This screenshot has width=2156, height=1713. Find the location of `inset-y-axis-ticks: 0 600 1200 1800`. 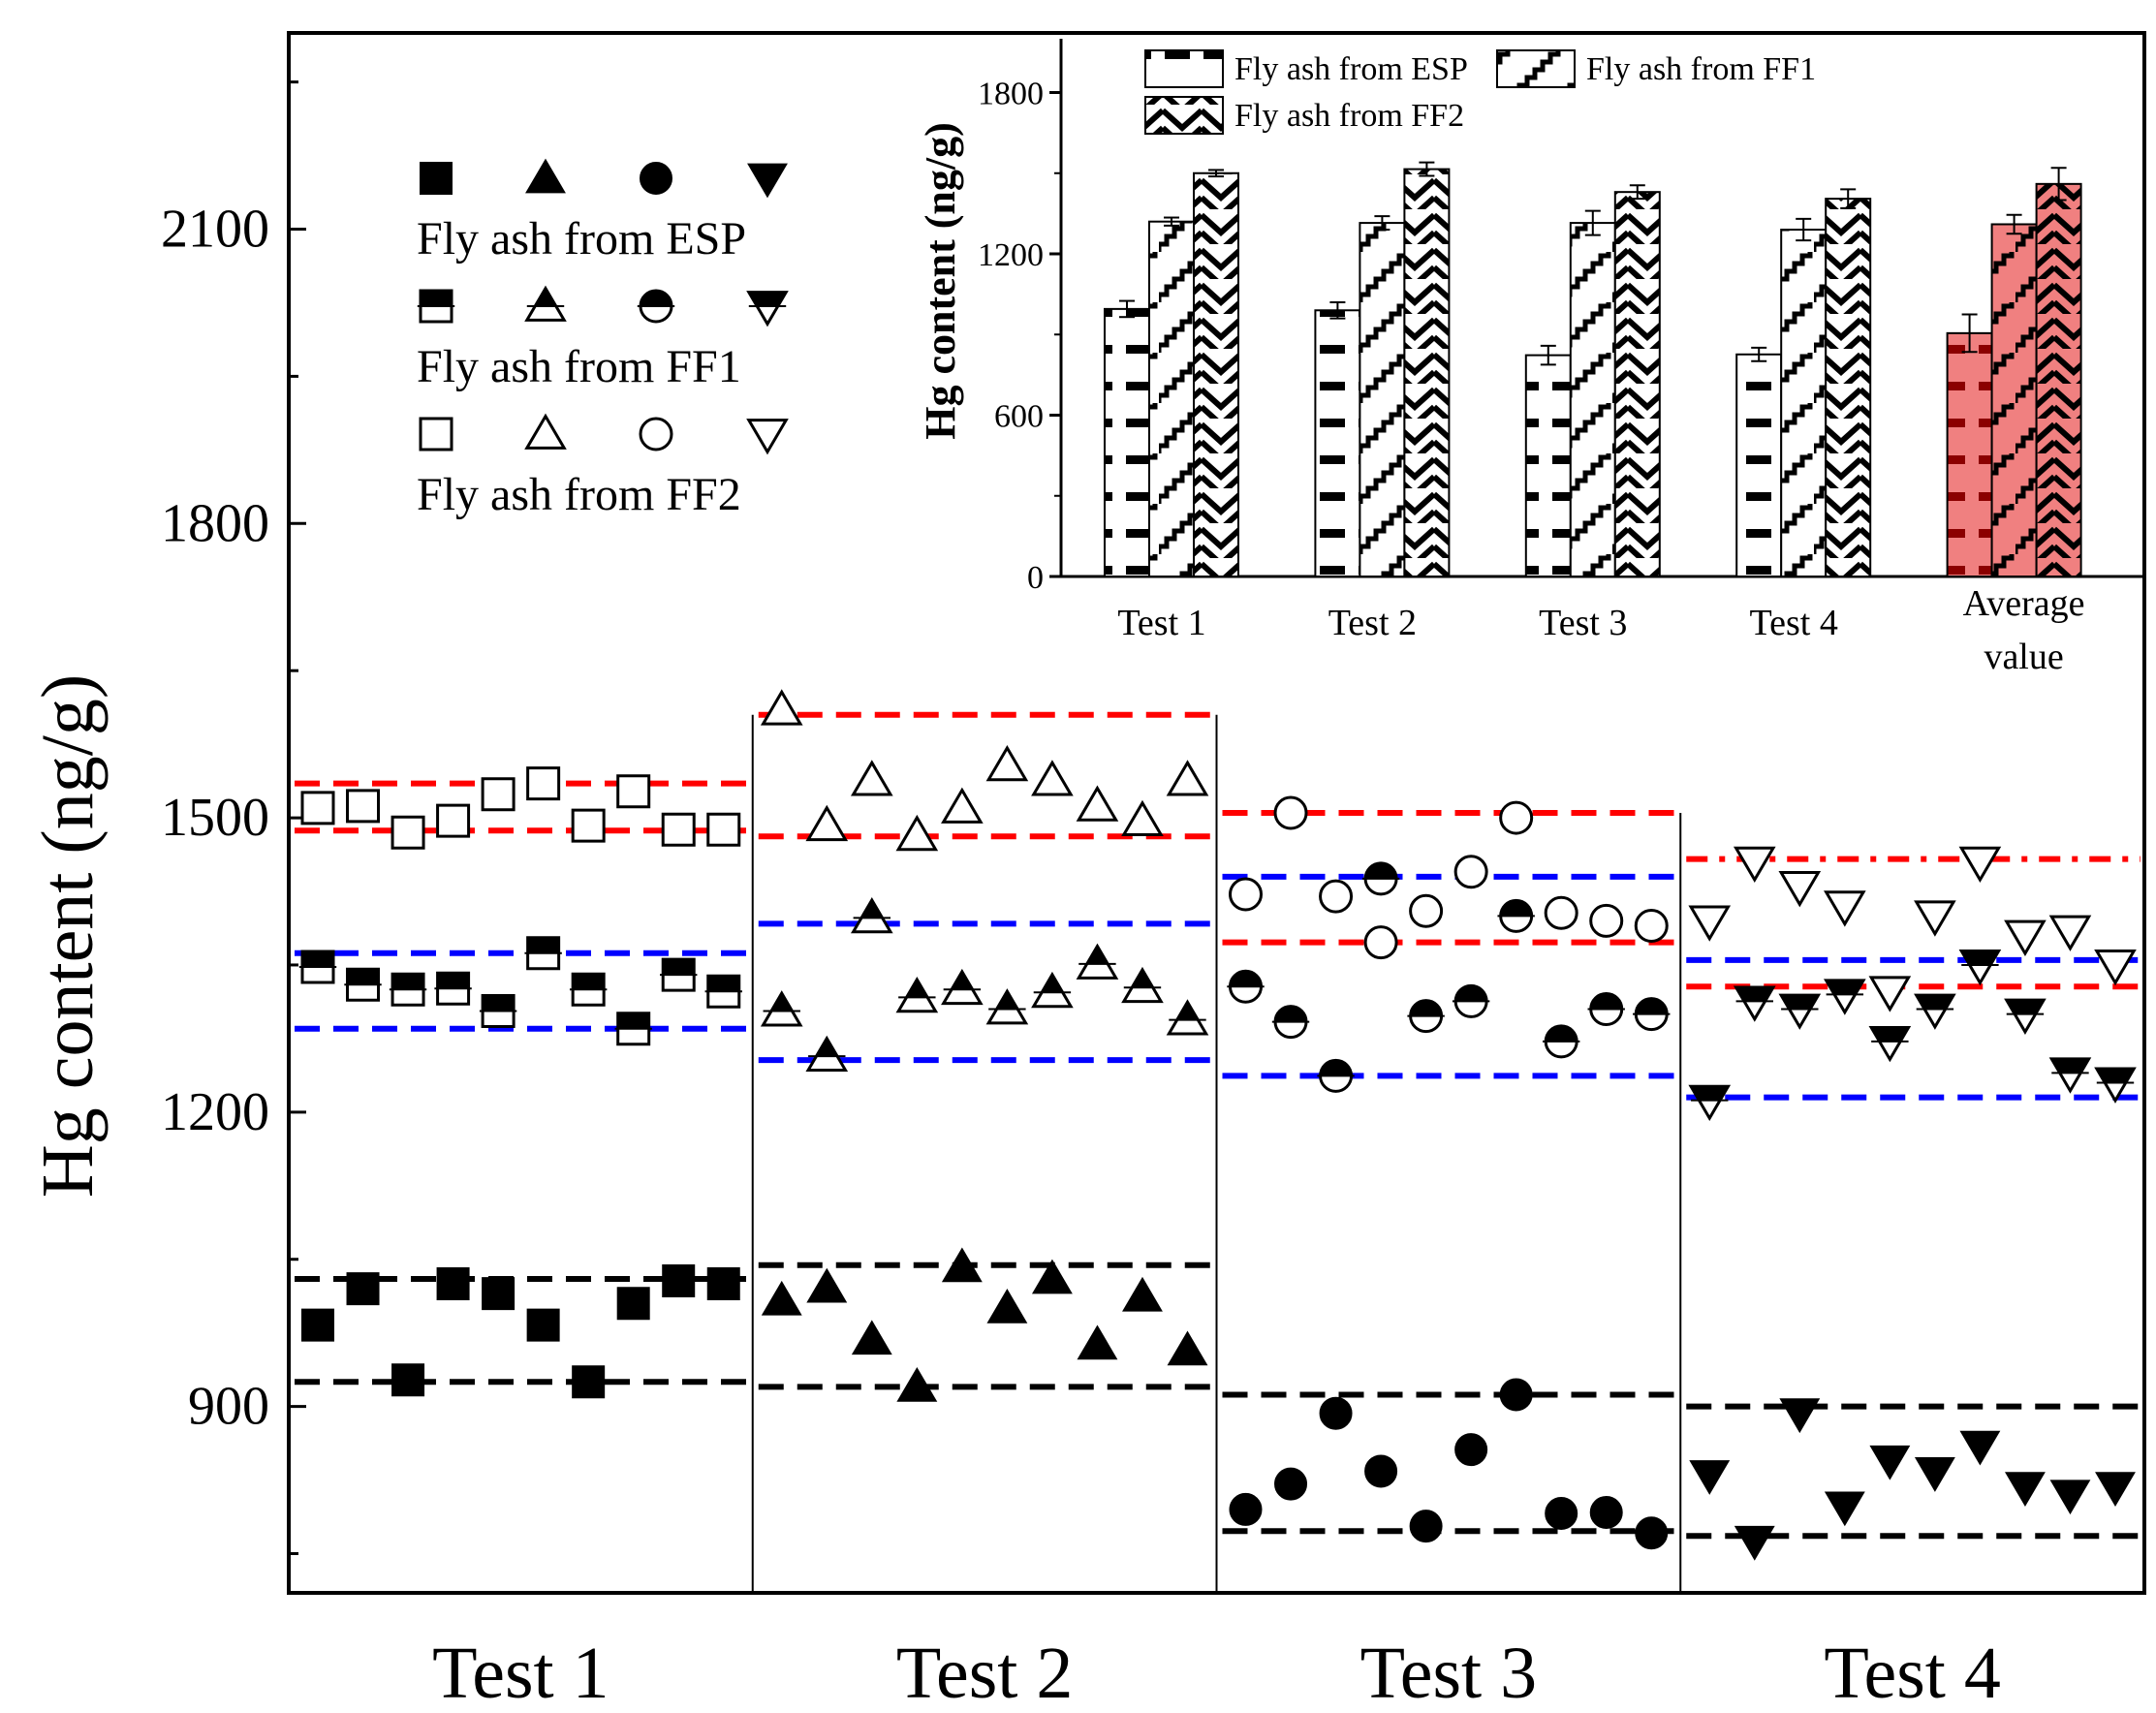

inset-y-axis-ticks: 0 600 1200 1800 is located at coordinates (1020, 336).